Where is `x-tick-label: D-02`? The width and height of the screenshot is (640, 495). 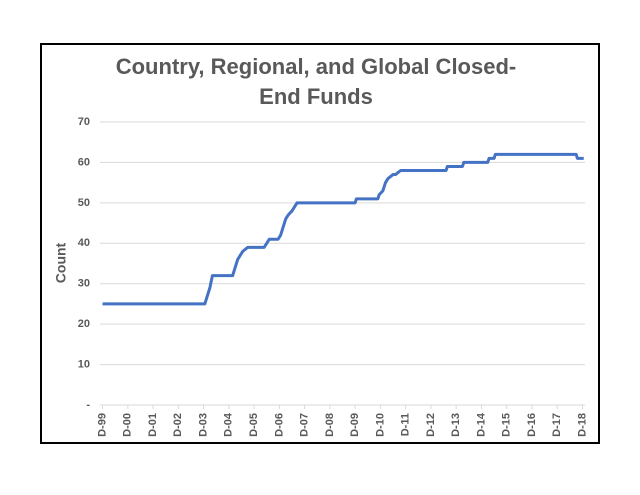 x-tick-label: D-02 is located at coordinates (178, 425).